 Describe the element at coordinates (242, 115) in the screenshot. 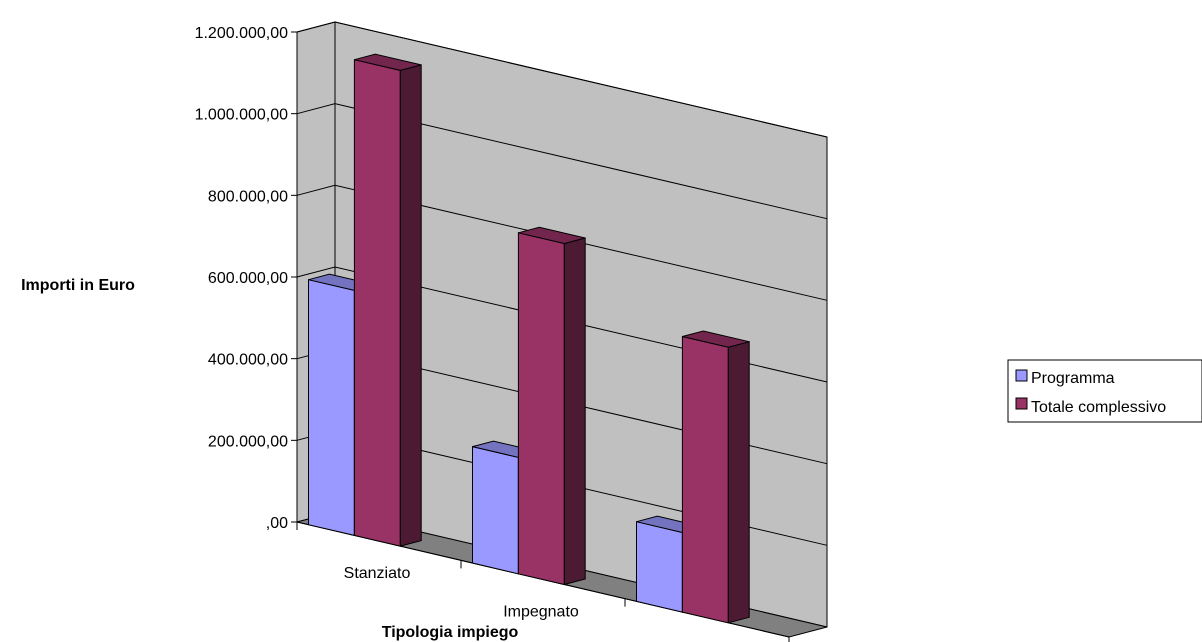

I see `y-tick-label: 1.000.000,00` at that location.